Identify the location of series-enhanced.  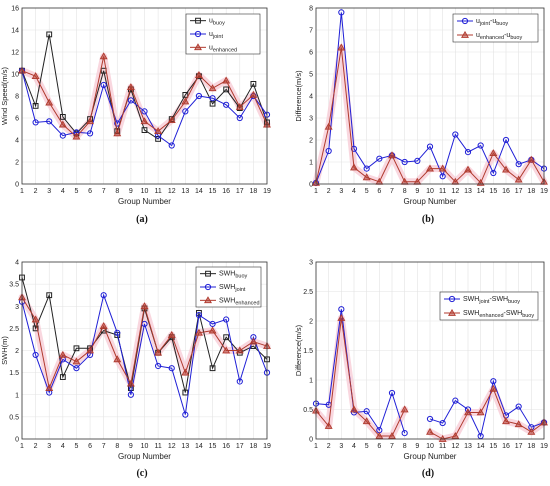
(430, 377).